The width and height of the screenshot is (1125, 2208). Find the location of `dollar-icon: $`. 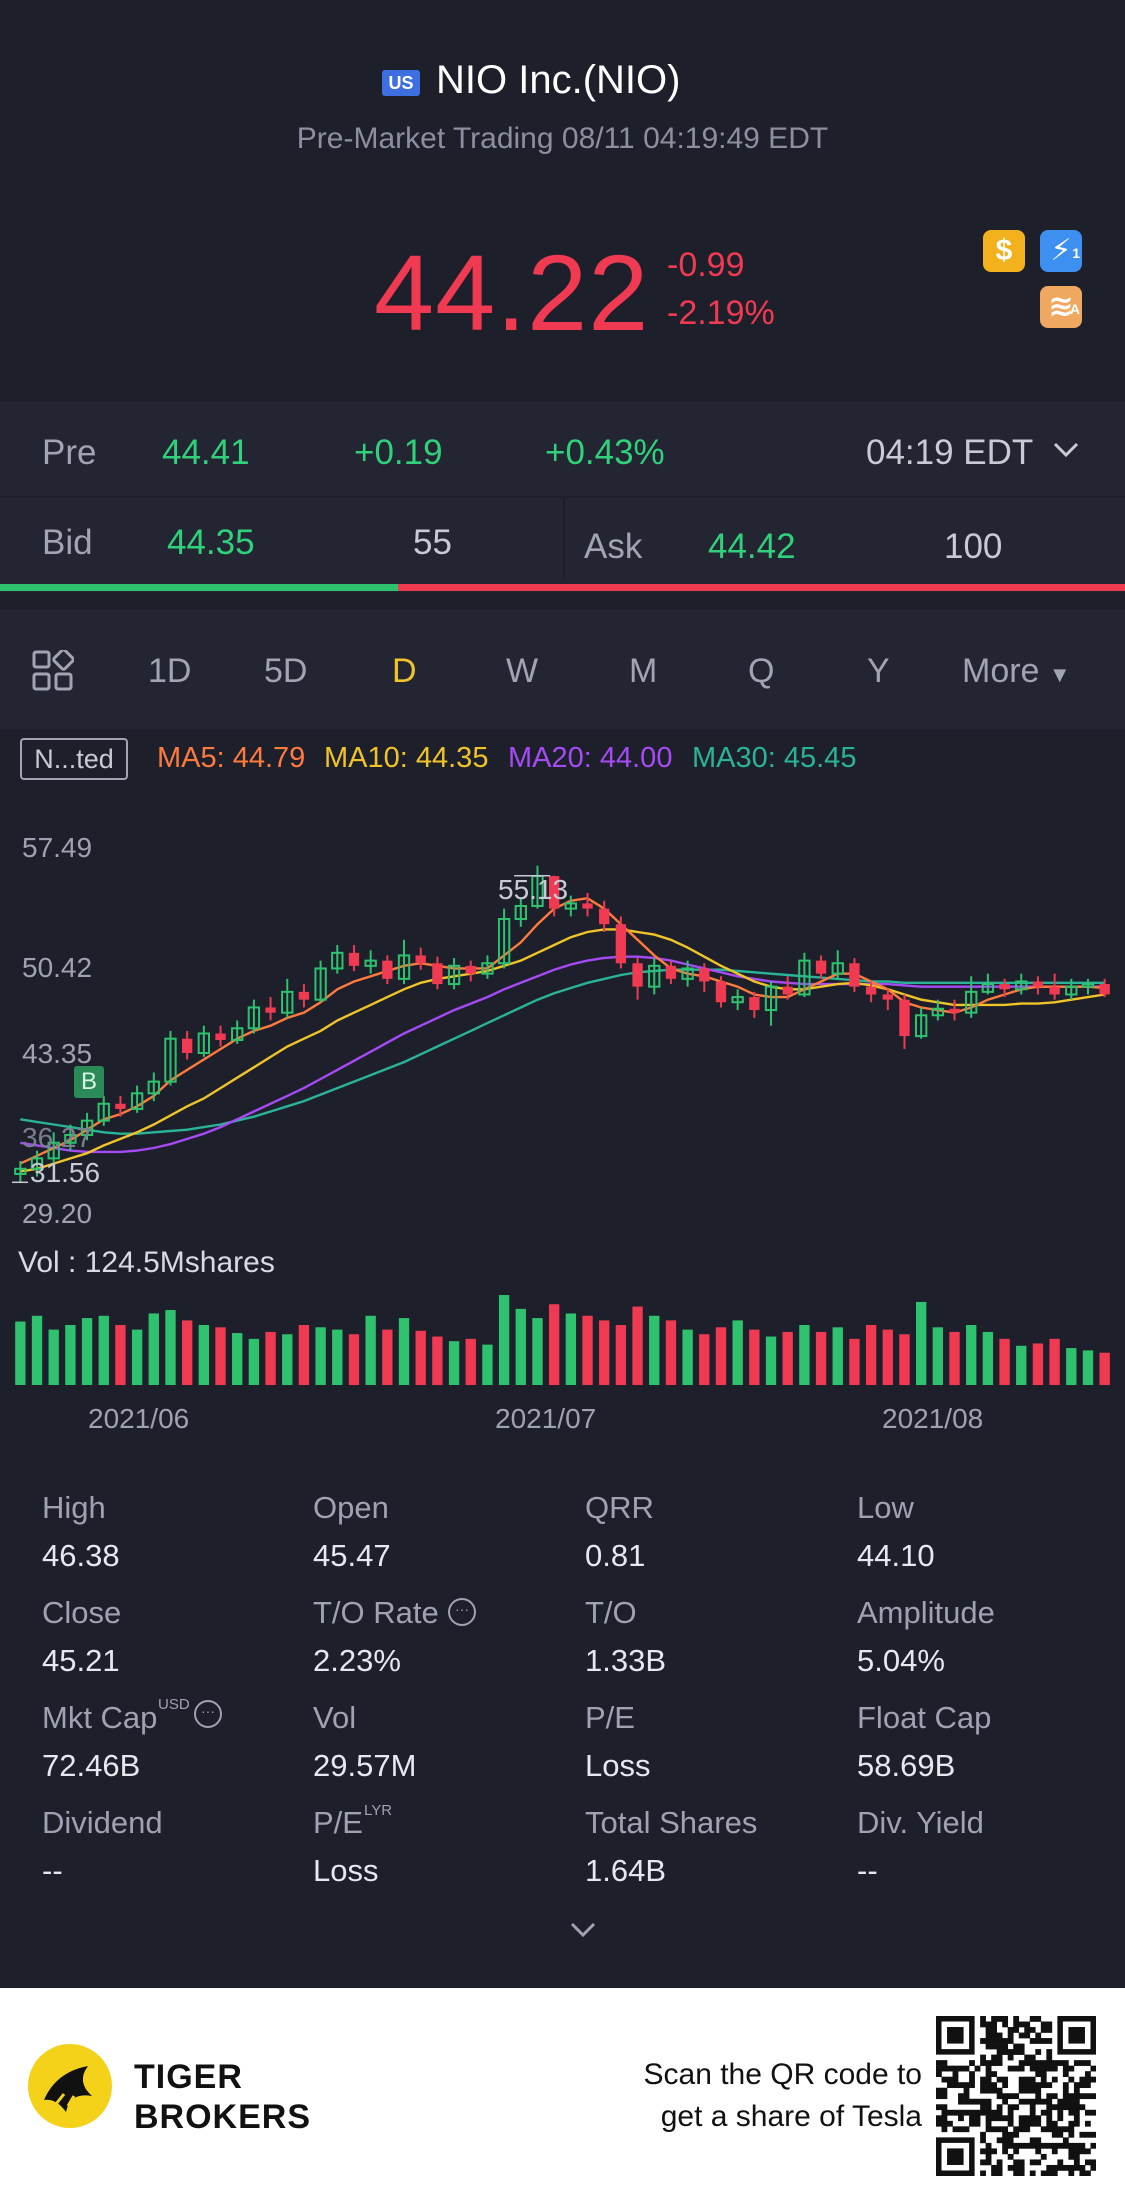

dollar-icon: $ is located at coordinates (1004, 251).